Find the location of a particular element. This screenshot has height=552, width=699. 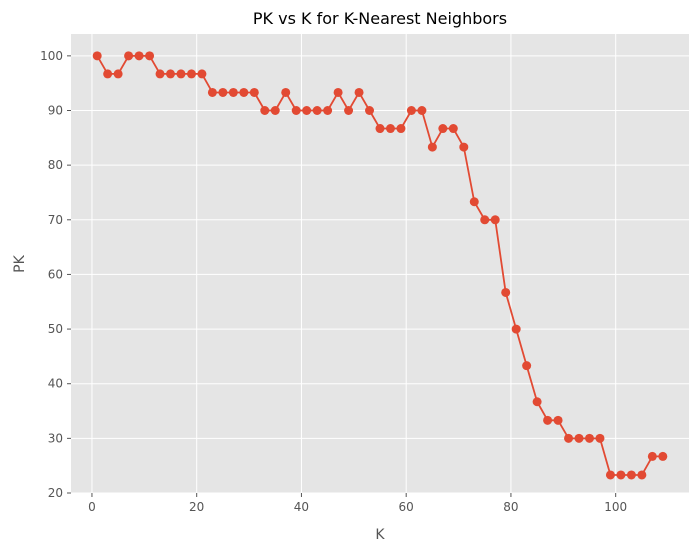

x-tick-label: 20 is located at coordinates (196, 507).